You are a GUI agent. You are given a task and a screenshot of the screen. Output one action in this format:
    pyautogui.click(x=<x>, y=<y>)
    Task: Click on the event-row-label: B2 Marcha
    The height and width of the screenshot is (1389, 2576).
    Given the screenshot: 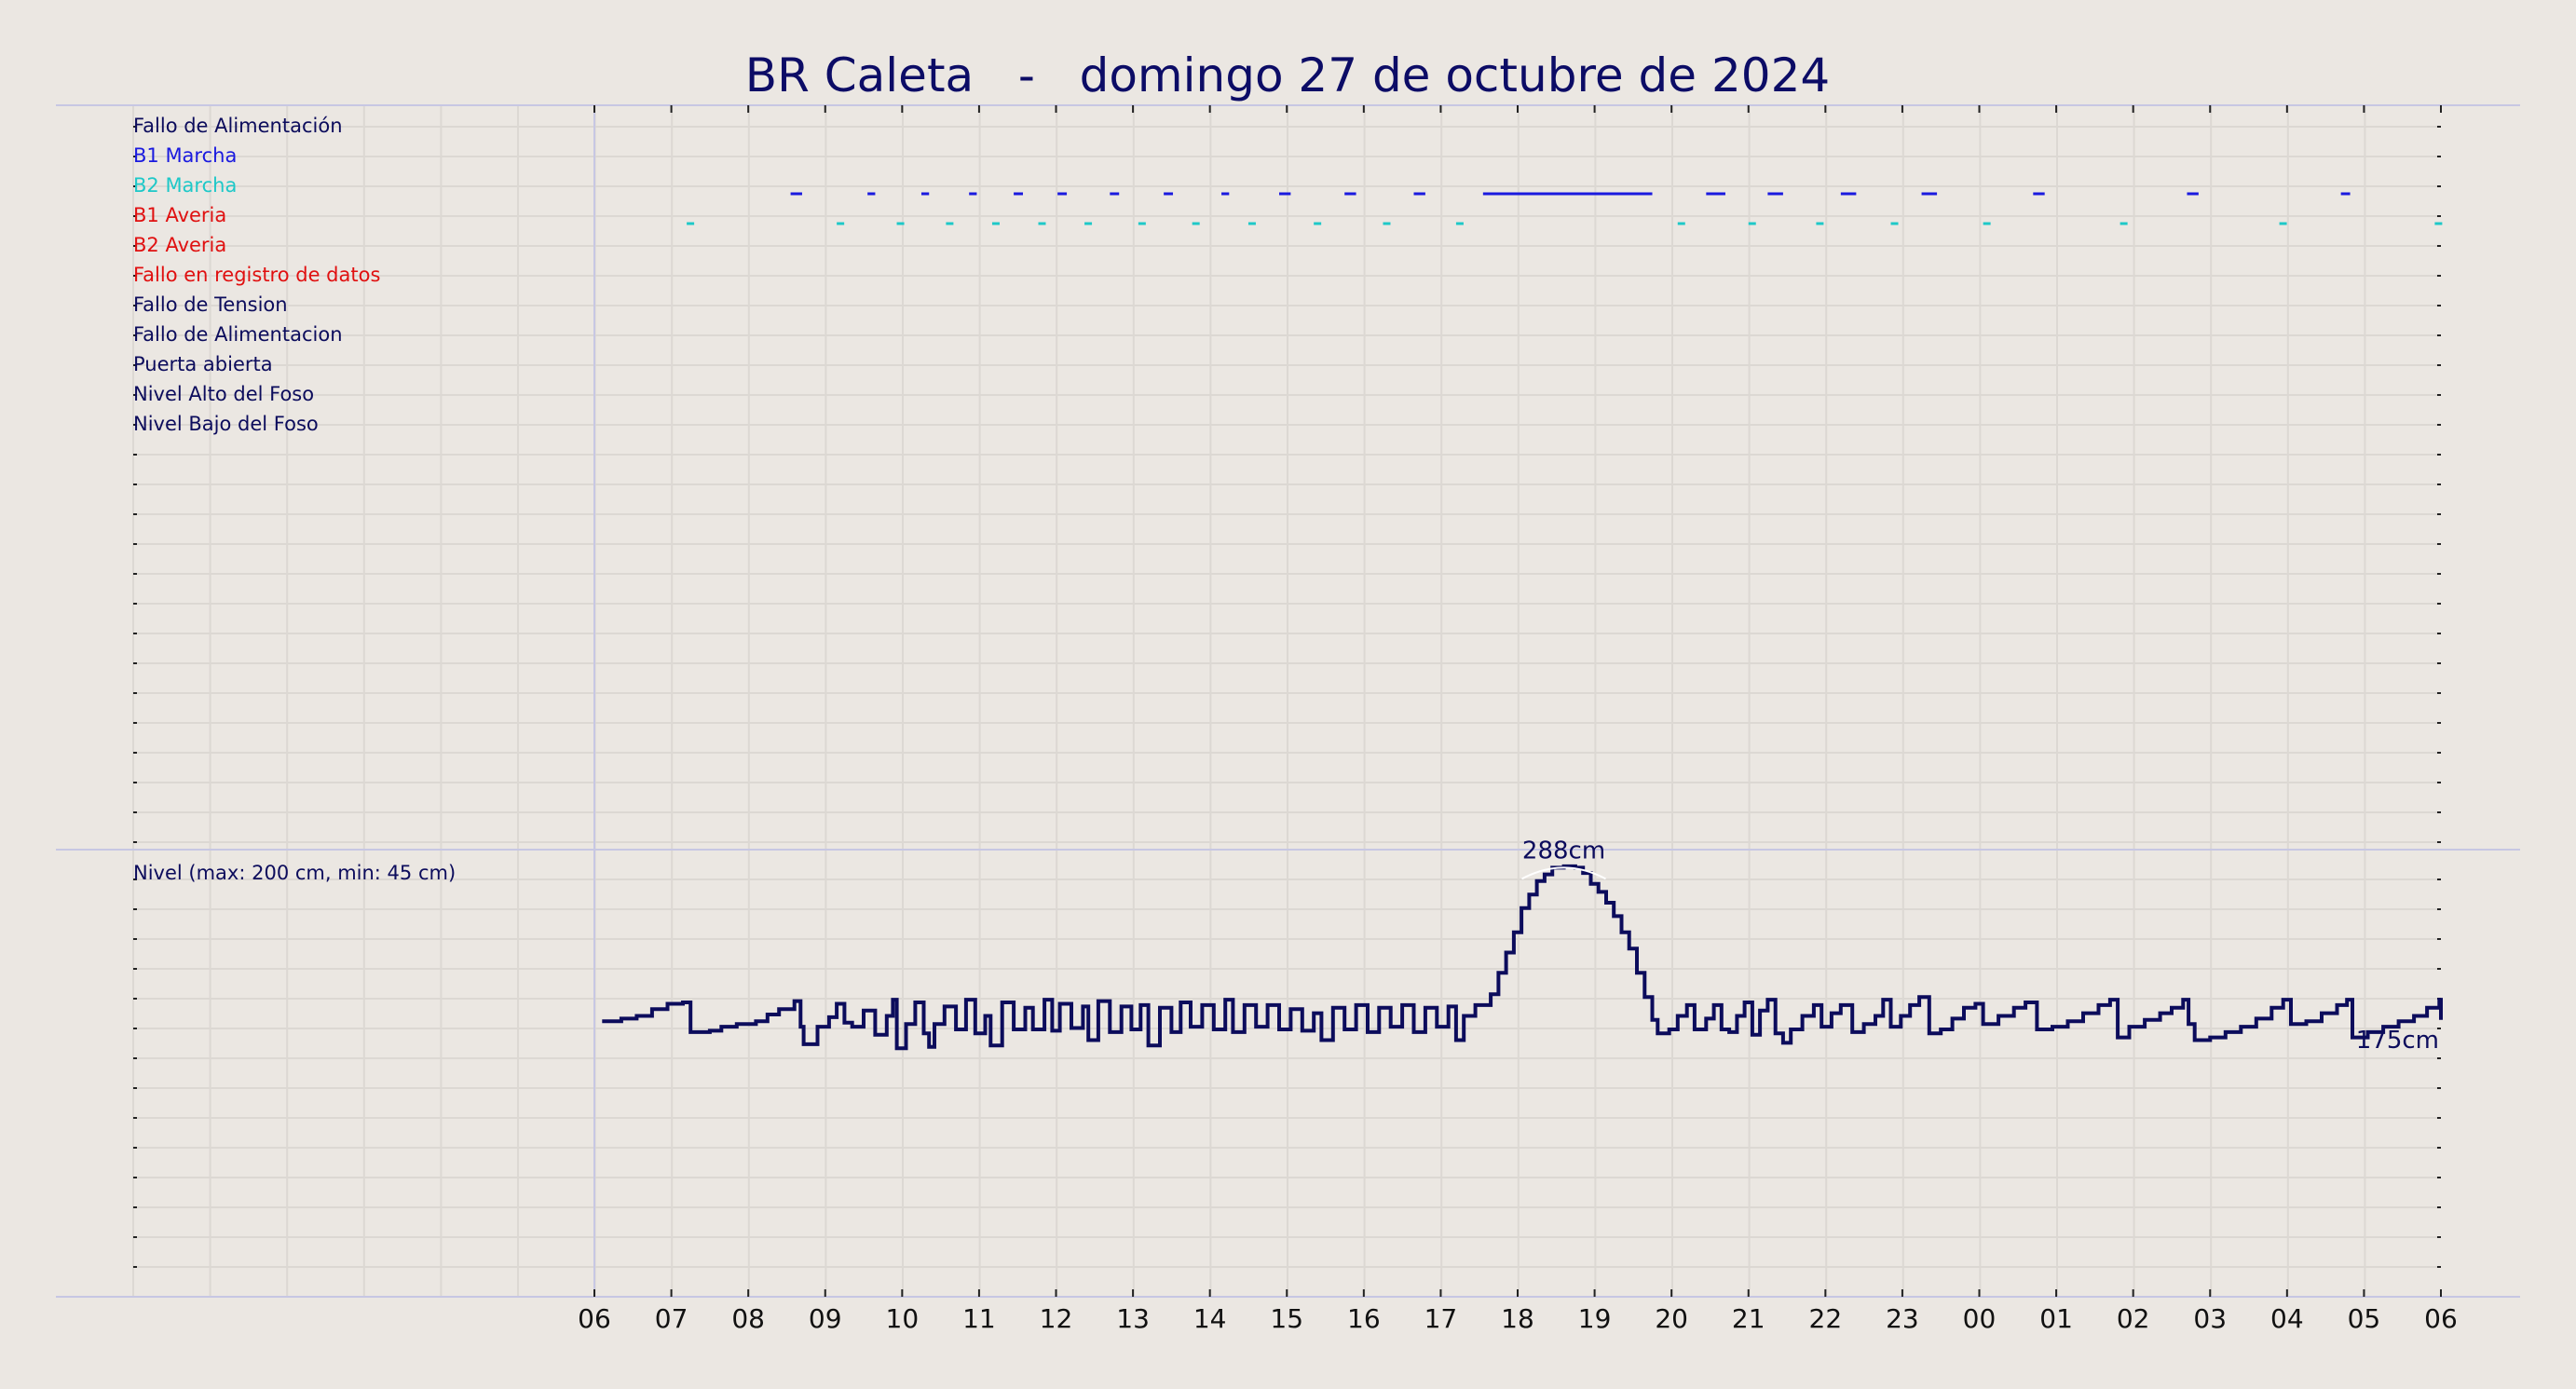 What is the action you would take?
    pyautogui.click(x=185, y=185)
    